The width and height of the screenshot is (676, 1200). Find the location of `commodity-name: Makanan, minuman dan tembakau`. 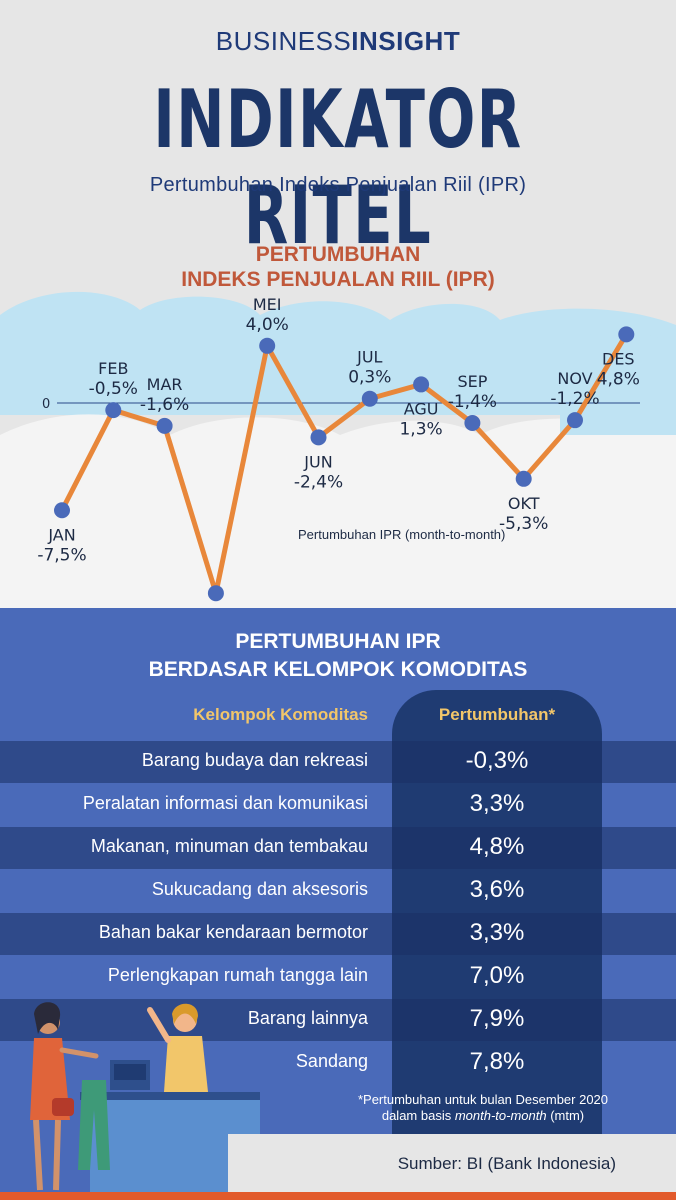

commodity-name: Makanan, minuman dan tembakau is located at coordinates (229, 846).